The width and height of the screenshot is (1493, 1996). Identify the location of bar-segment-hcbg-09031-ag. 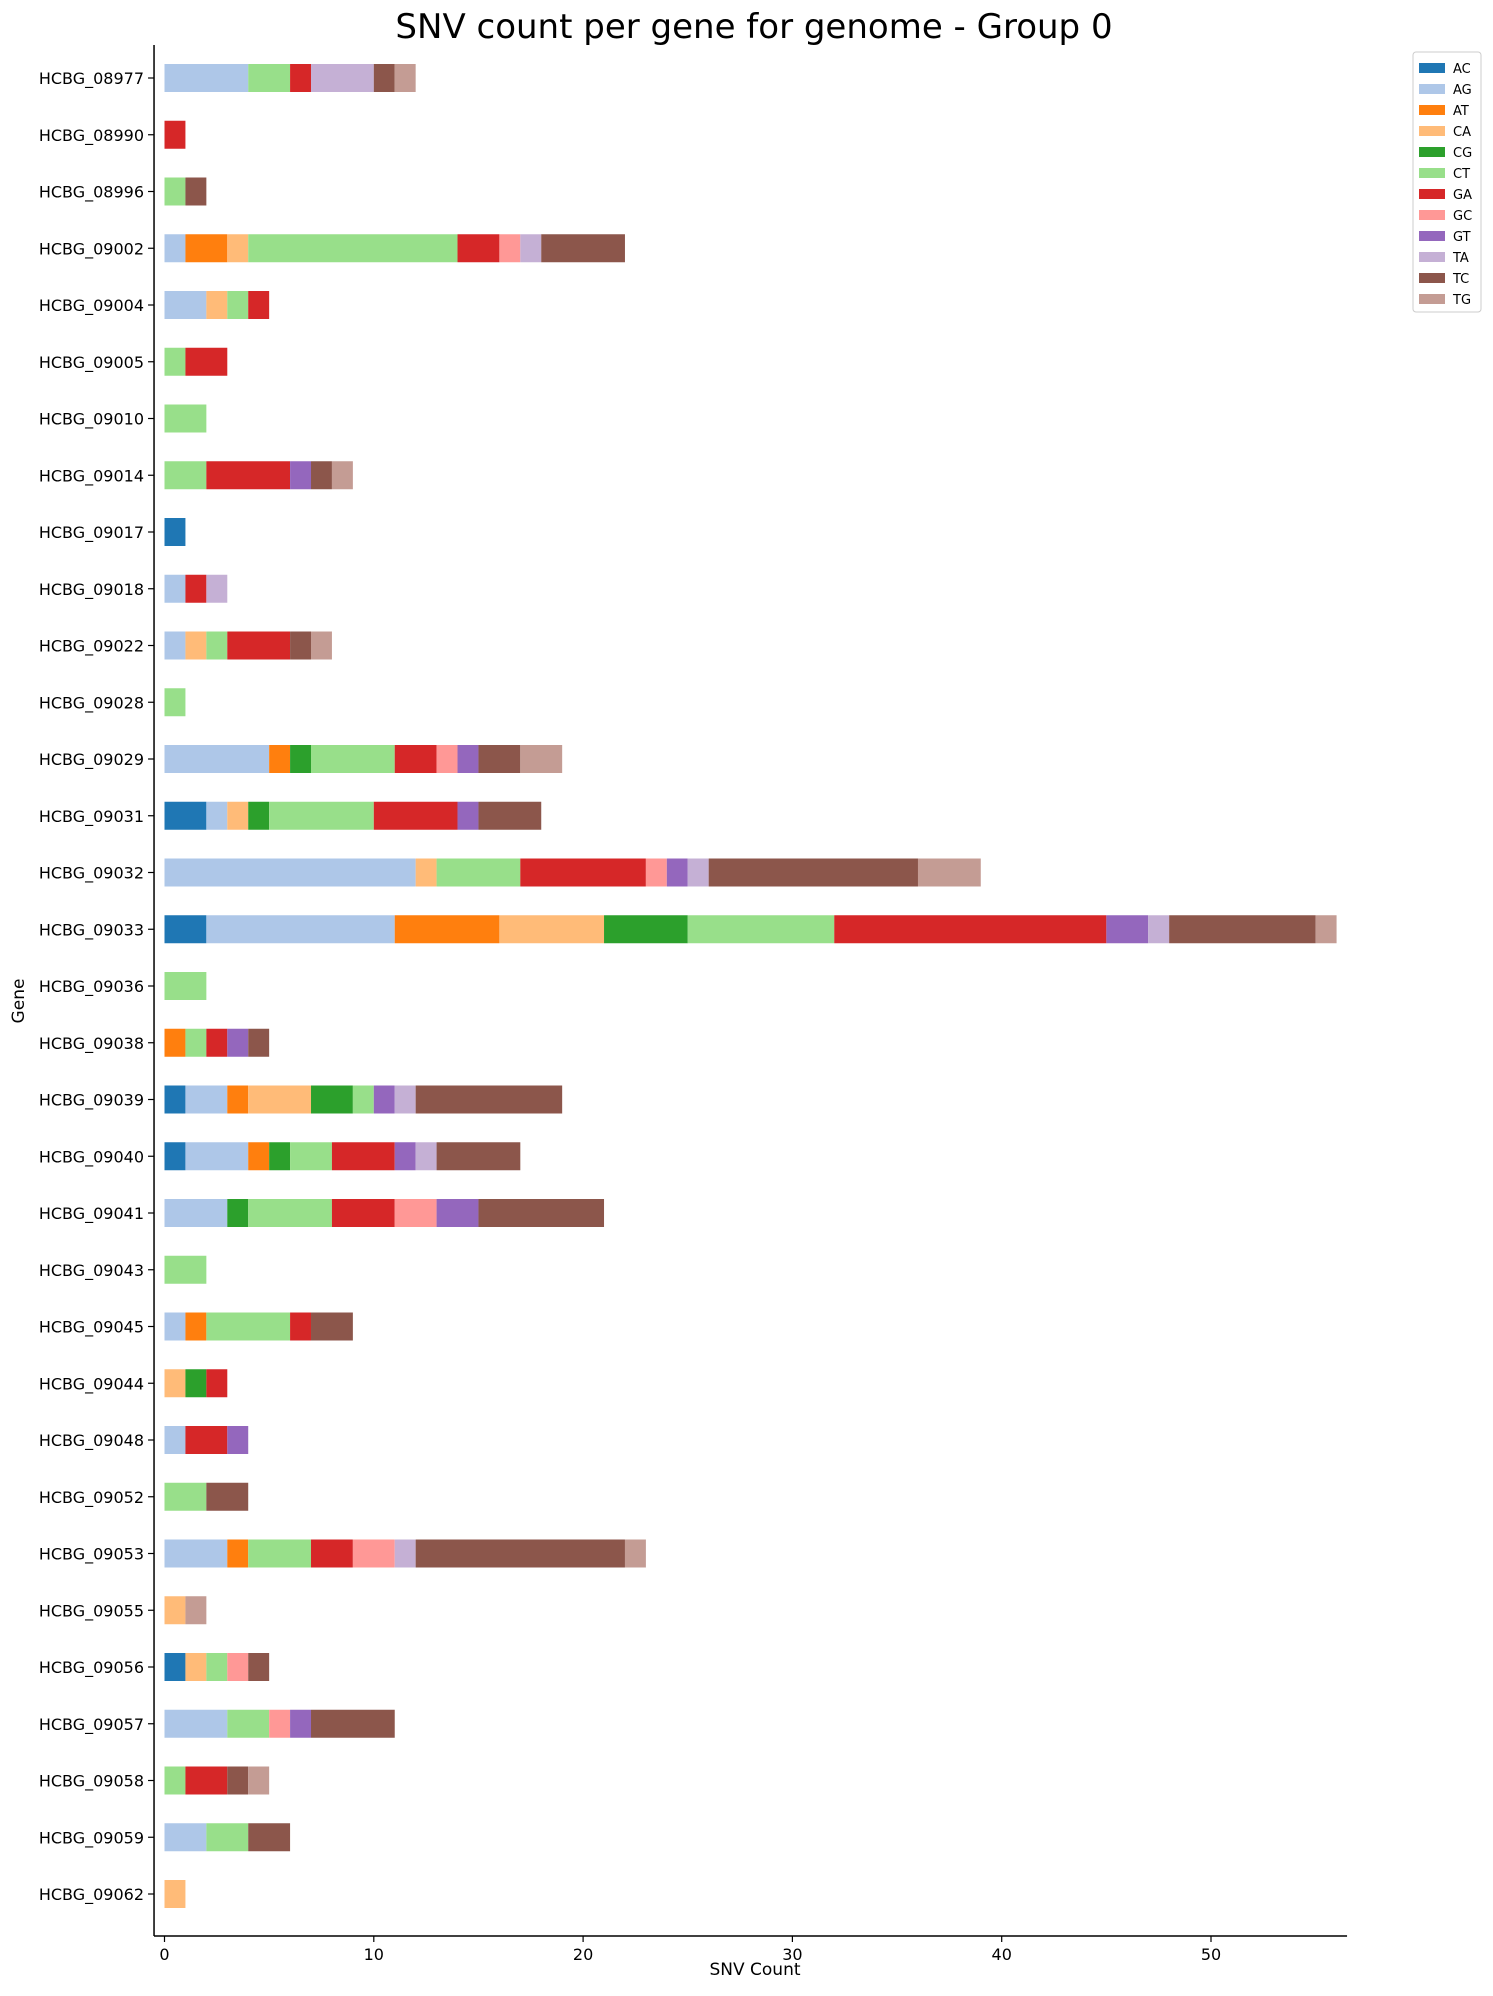
(217, 815).